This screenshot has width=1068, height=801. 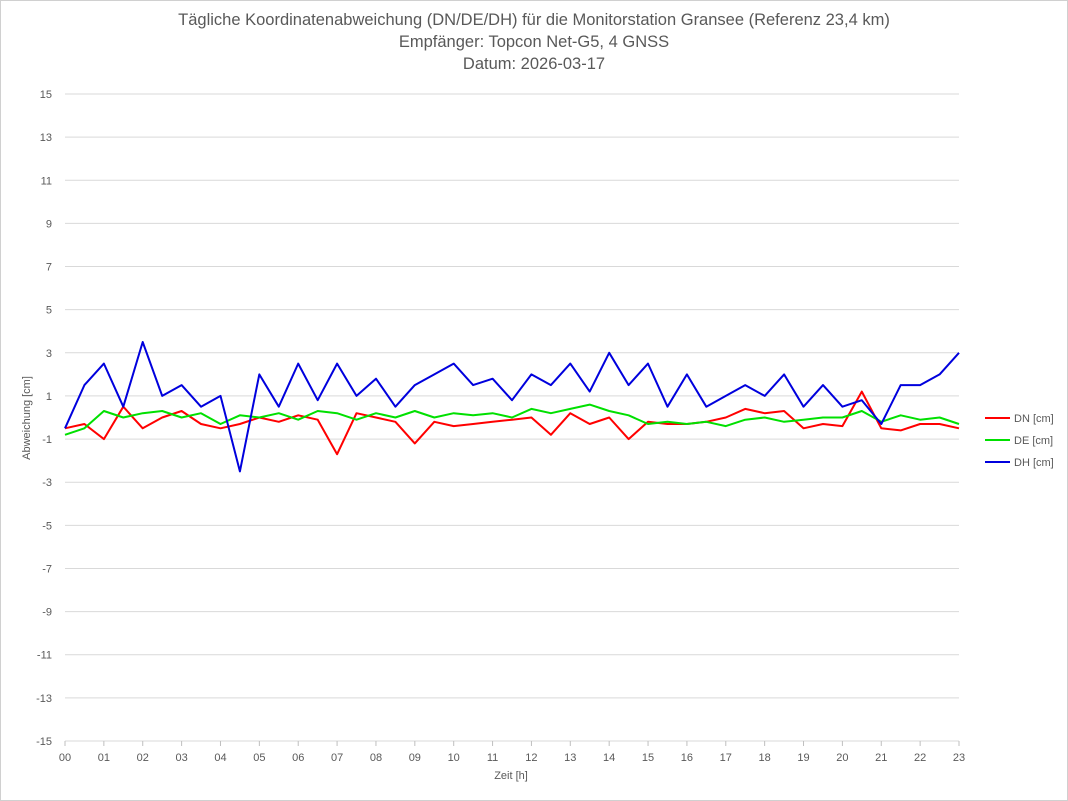 I want to click on x-tick-label: 06, so click(x=298, y=758).